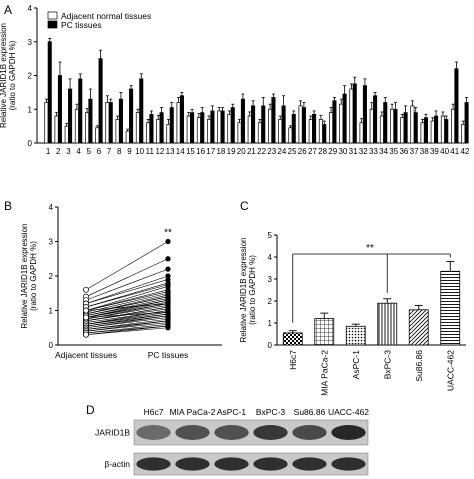 This screenshot has width=474, height=479. What do you see at coordinates (252, 290) in the screenshot?
I see `y-axis-label: (ratio to GAPDH %)` at bounding box center [252, 290].